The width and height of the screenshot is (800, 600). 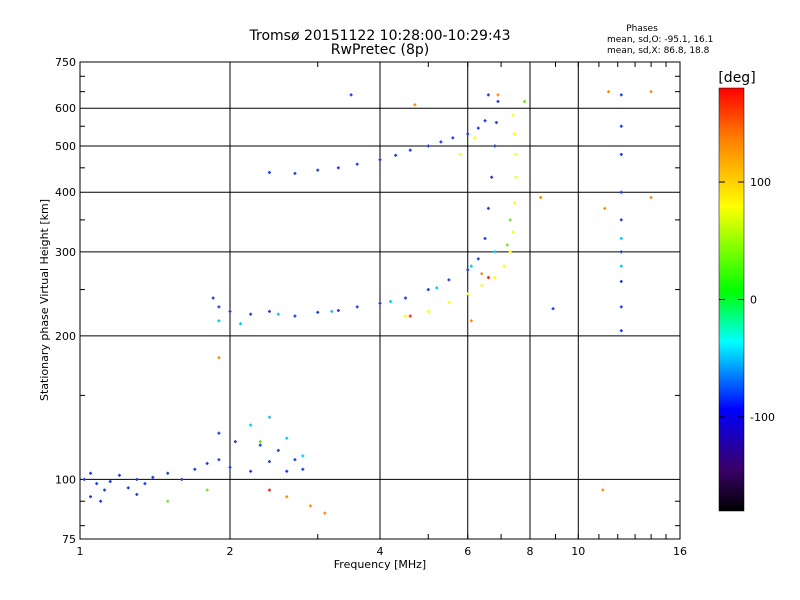 I want to click on x-tick-labels: 1 2 4 6 8 10 16, so click(x=382, y=551).